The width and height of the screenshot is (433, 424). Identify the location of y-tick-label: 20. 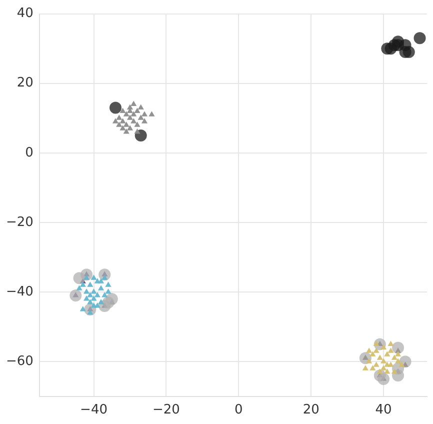
(25, 83).